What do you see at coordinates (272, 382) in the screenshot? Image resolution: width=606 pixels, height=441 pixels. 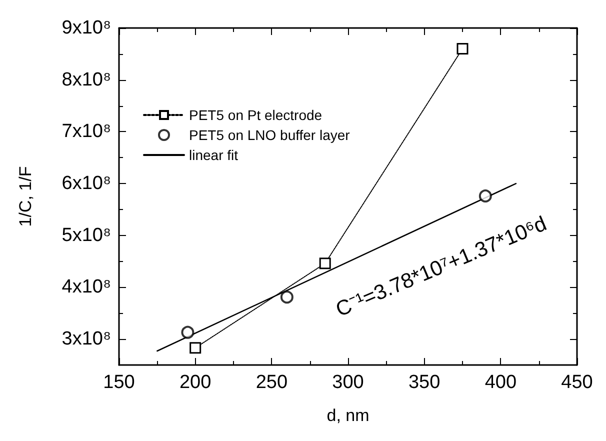 I see `x-tick-label: 250` at bounding box center [272, 382].